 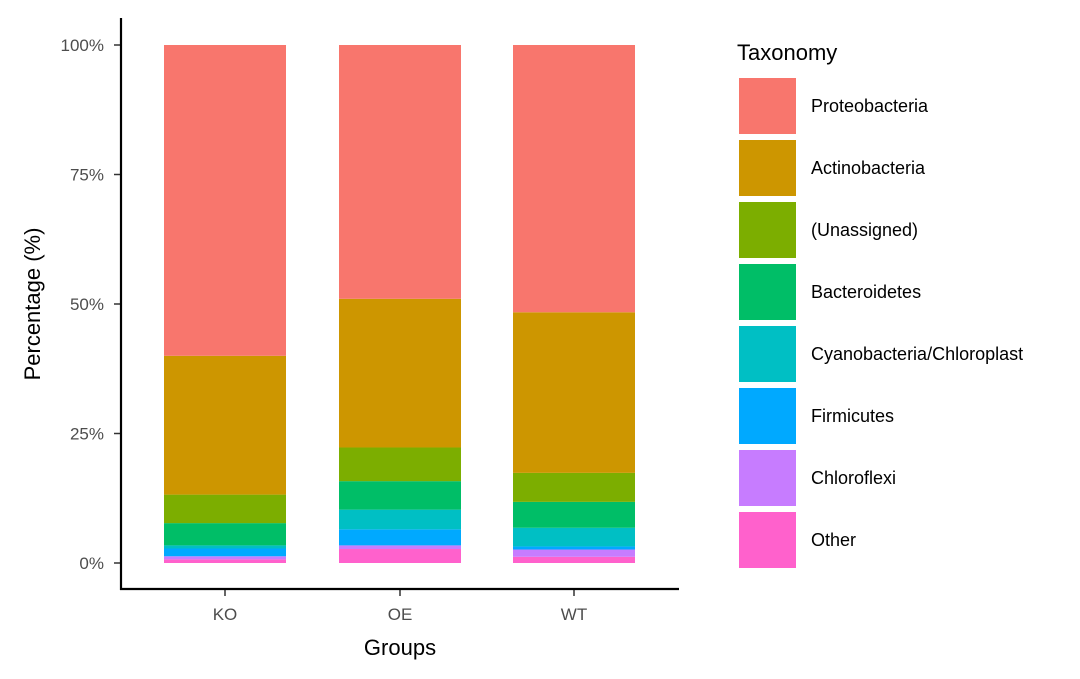 I want to click on y-axis-title: Percentage (%), so click(x=32, y=304).